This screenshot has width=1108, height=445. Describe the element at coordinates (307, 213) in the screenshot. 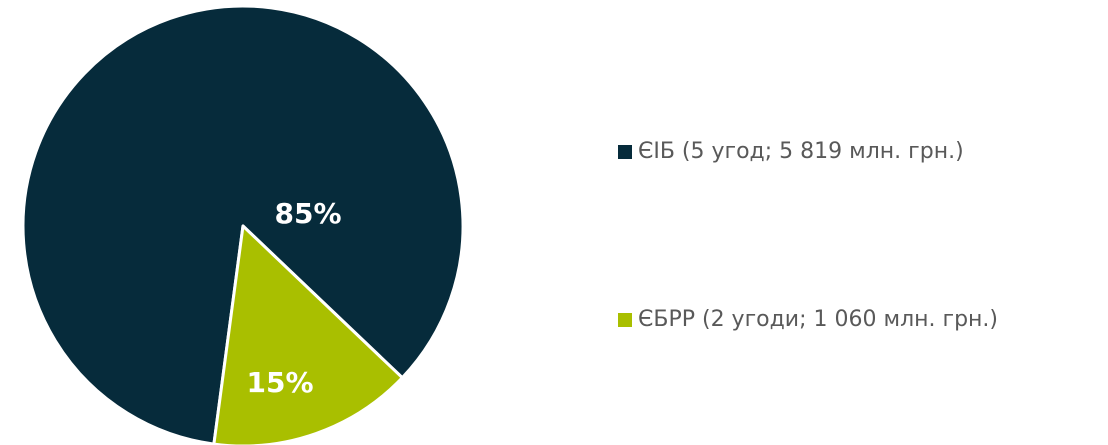

I see `value-label: 85%` at that location.